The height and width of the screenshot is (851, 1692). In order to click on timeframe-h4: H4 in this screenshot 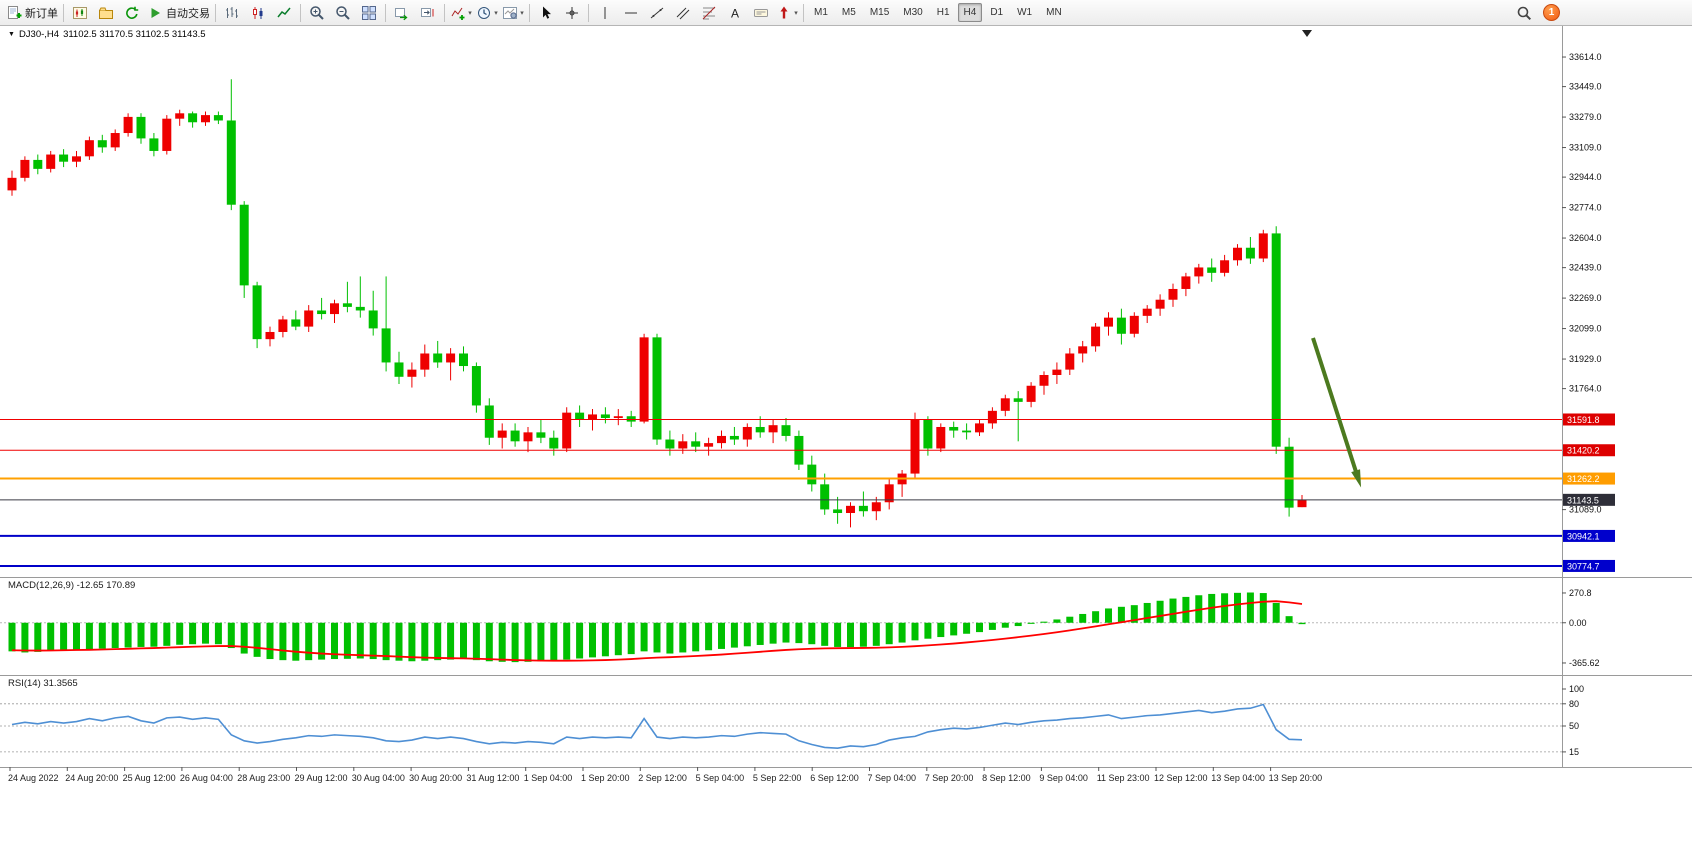, I will do `click(970, 12)`.